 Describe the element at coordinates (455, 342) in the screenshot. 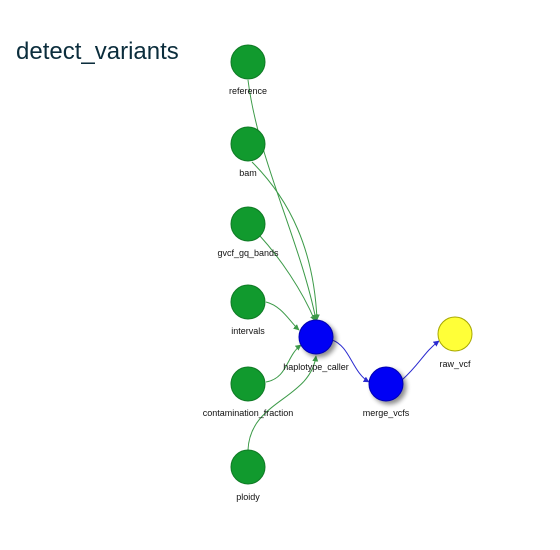

I see `node-raw-vcf: raw_vcf` at that location.